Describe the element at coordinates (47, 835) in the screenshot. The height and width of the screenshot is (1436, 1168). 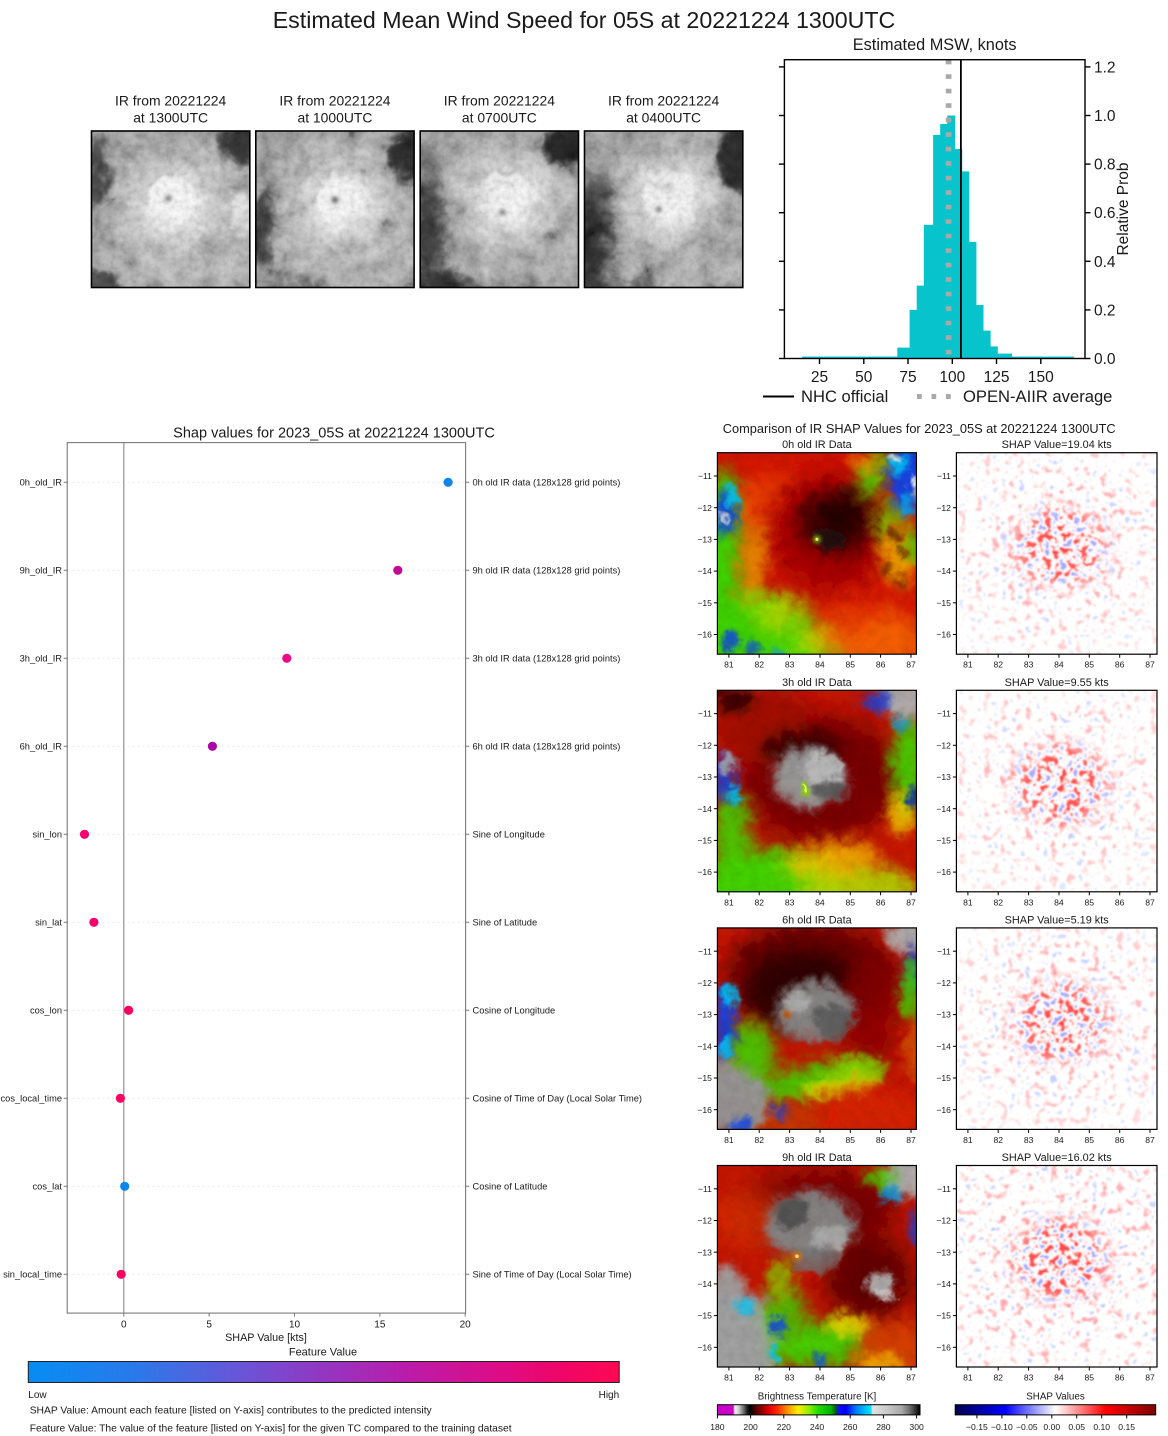
I see `svg-text: sin_lon` at that location.